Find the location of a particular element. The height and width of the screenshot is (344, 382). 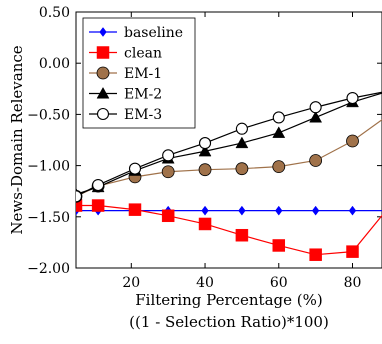

y-tick-label: −1.00 is located at coordinates (48, 167).